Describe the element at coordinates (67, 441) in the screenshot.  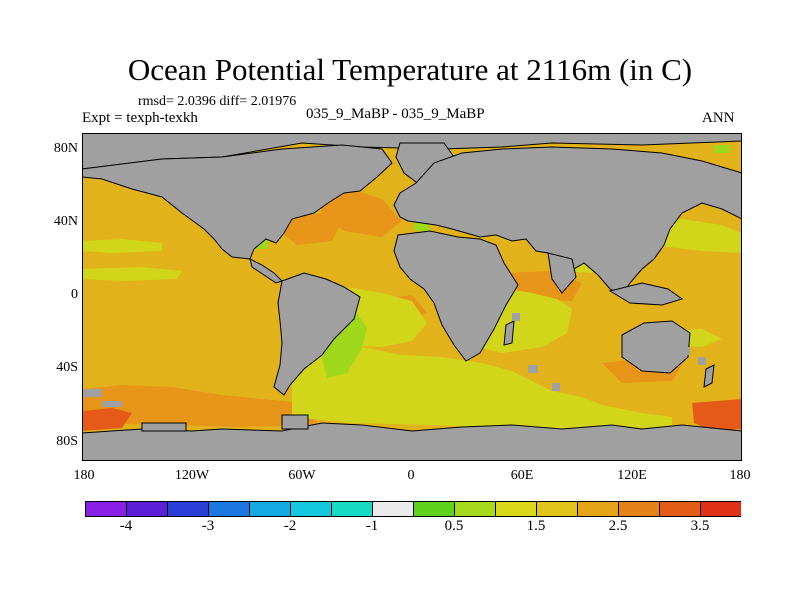
I see `lat-tick-80s: 80S` at that location.